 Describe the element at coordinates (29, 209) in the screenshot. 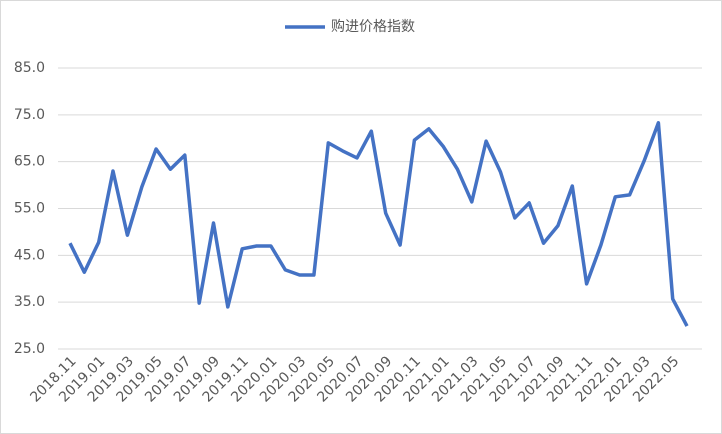

I see `y-tick-label: 55.0` at that location.